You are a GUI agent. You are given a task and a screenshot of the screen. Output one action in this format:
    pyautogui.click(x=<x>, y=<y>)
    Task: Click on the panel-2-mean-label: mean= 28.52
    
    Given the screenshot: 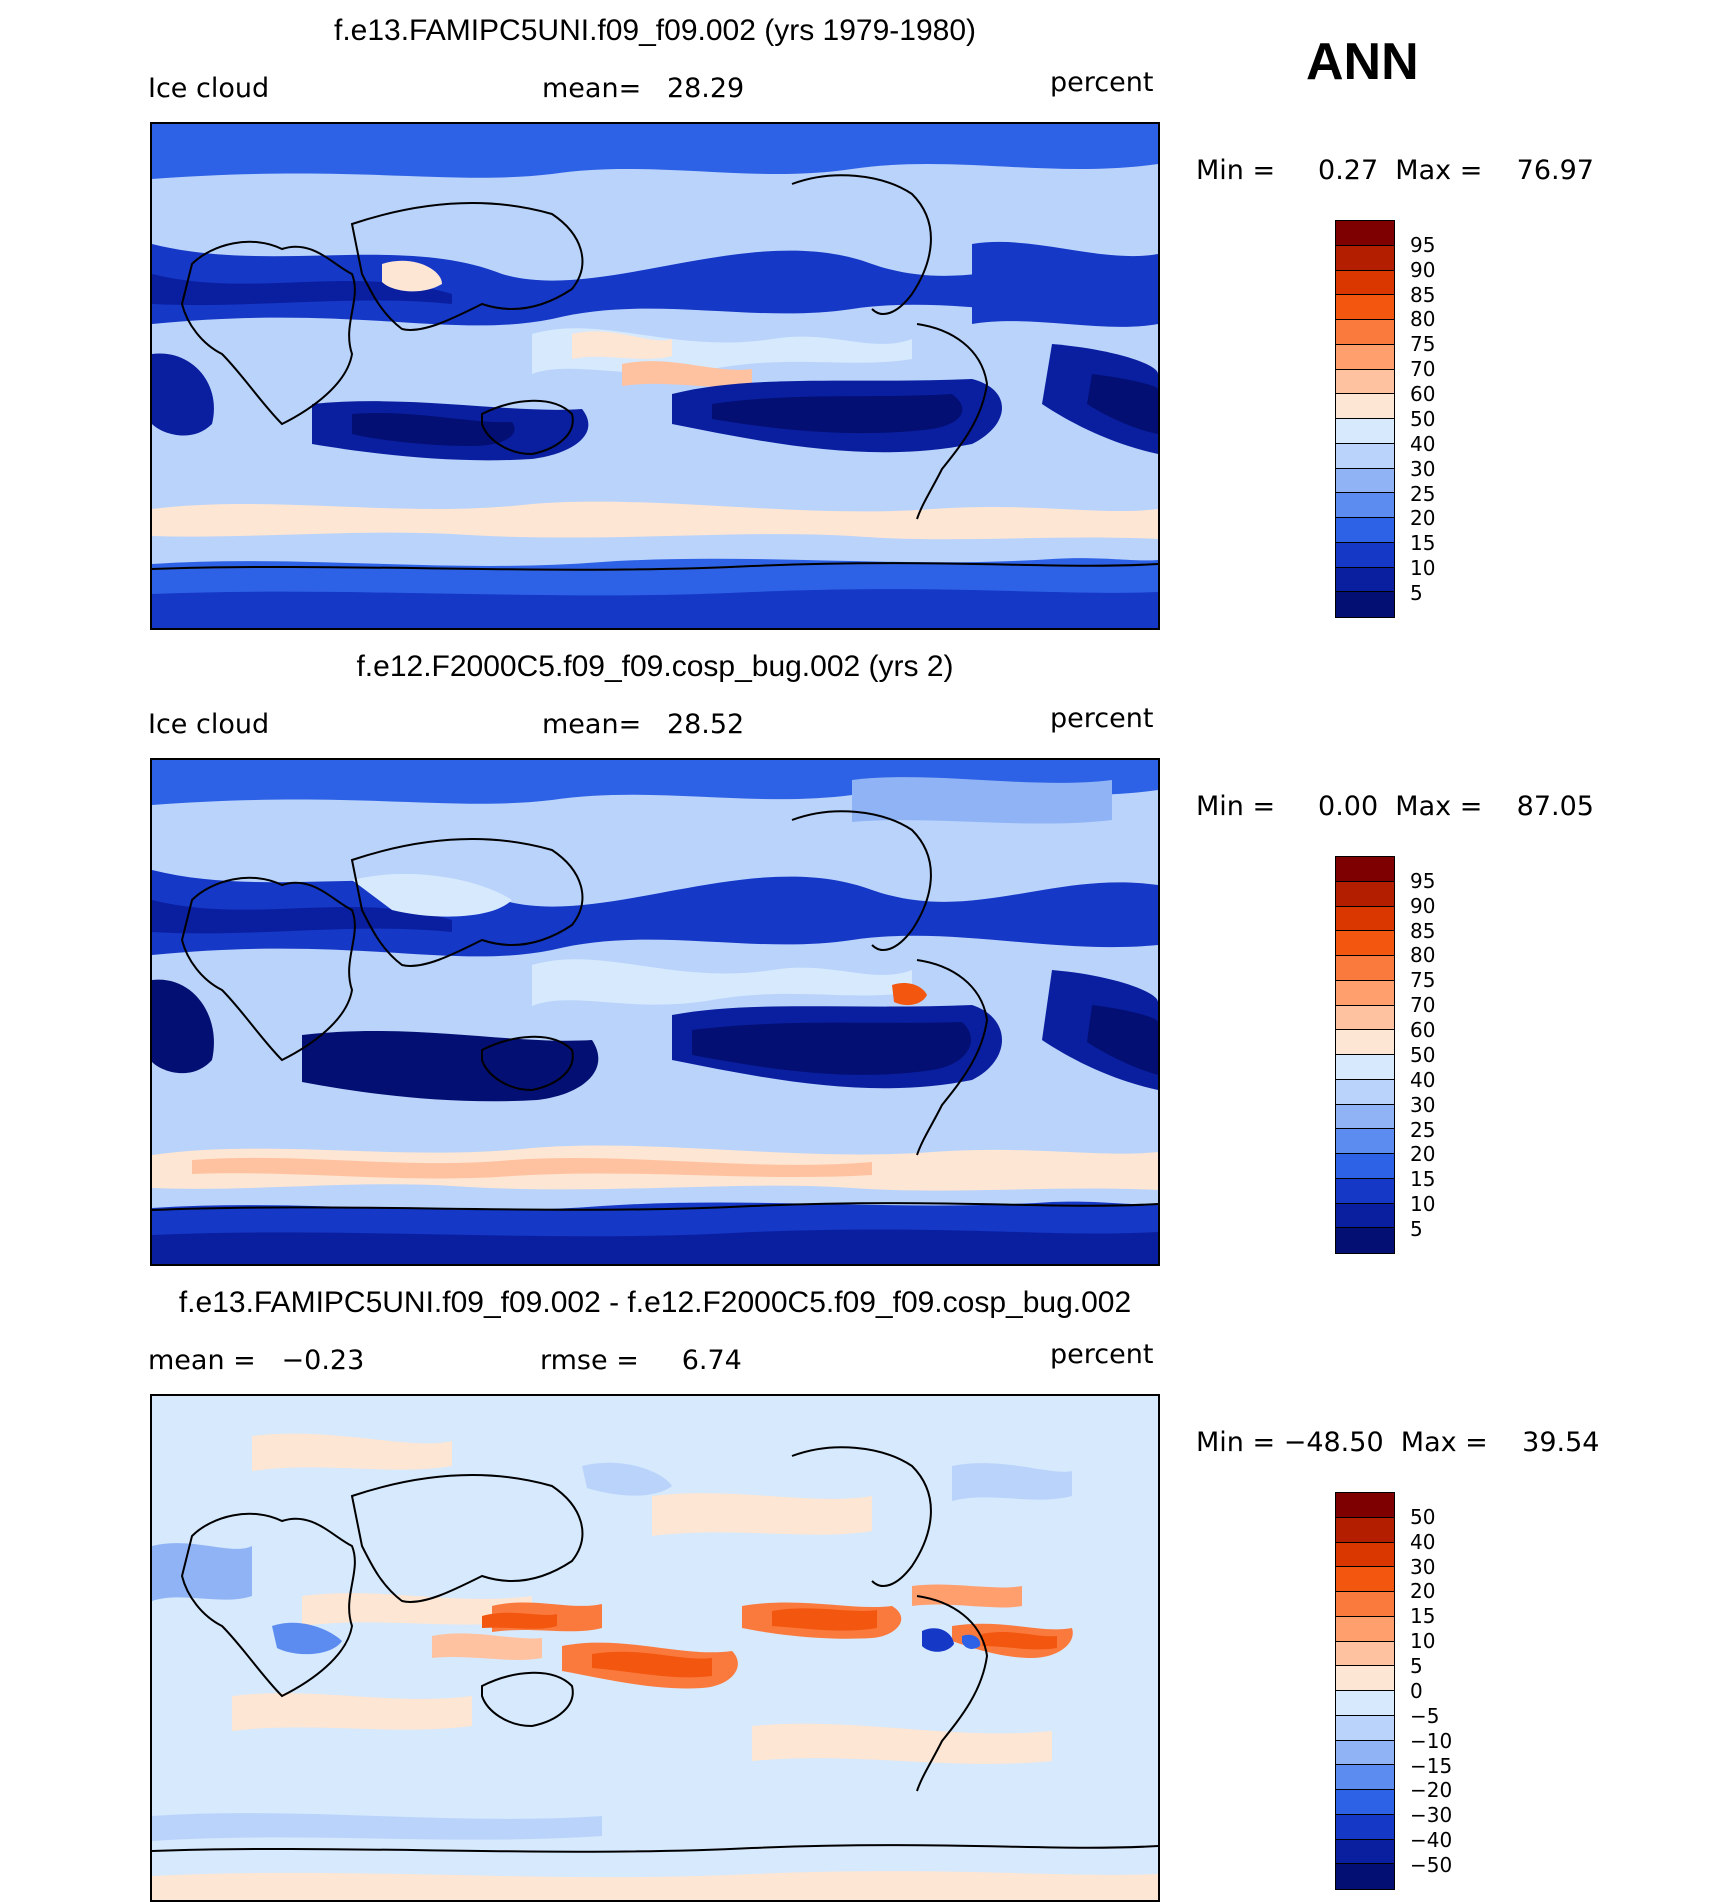 What is the action you would take?
    pyautogui.click(x=643, y=724)
    